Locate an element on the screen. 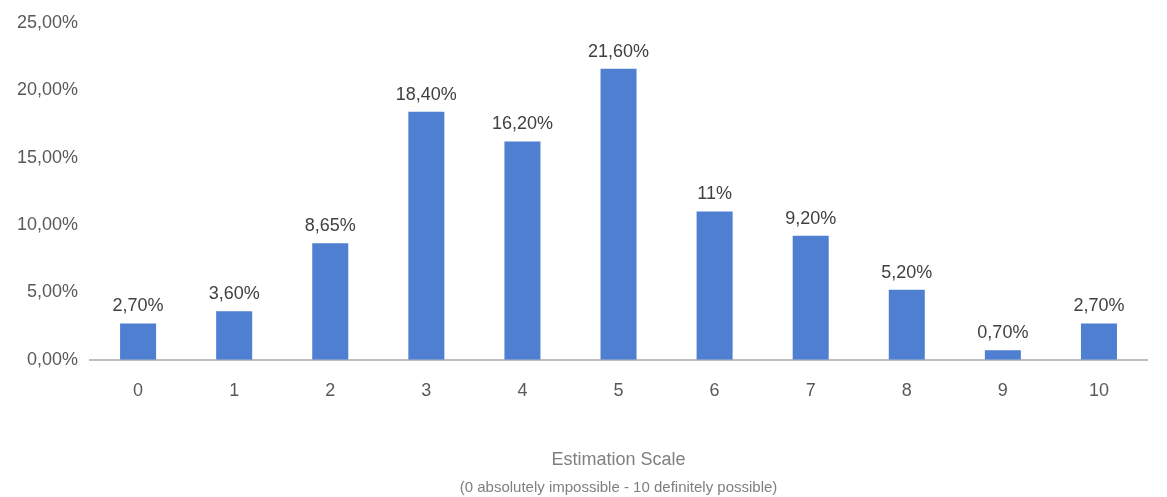 This screenshot has height=497, width=1167. x-tick-label: 8 is located at coordinates (906, 389).